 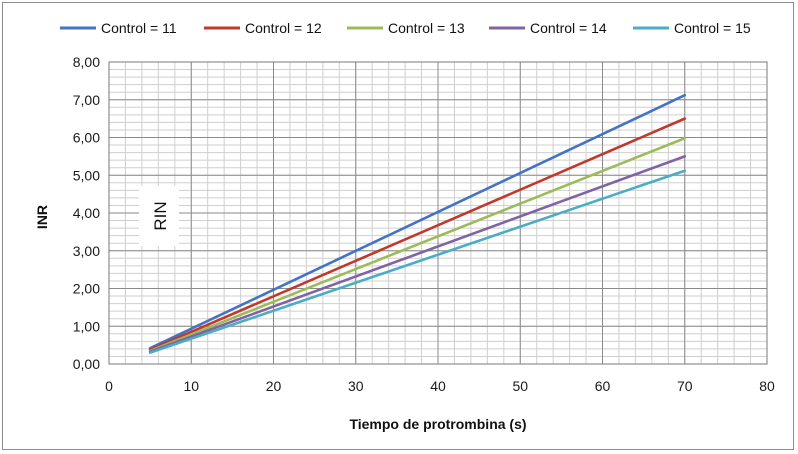 I want to click on y-axis-title: INR, so click(x=42, y=217).